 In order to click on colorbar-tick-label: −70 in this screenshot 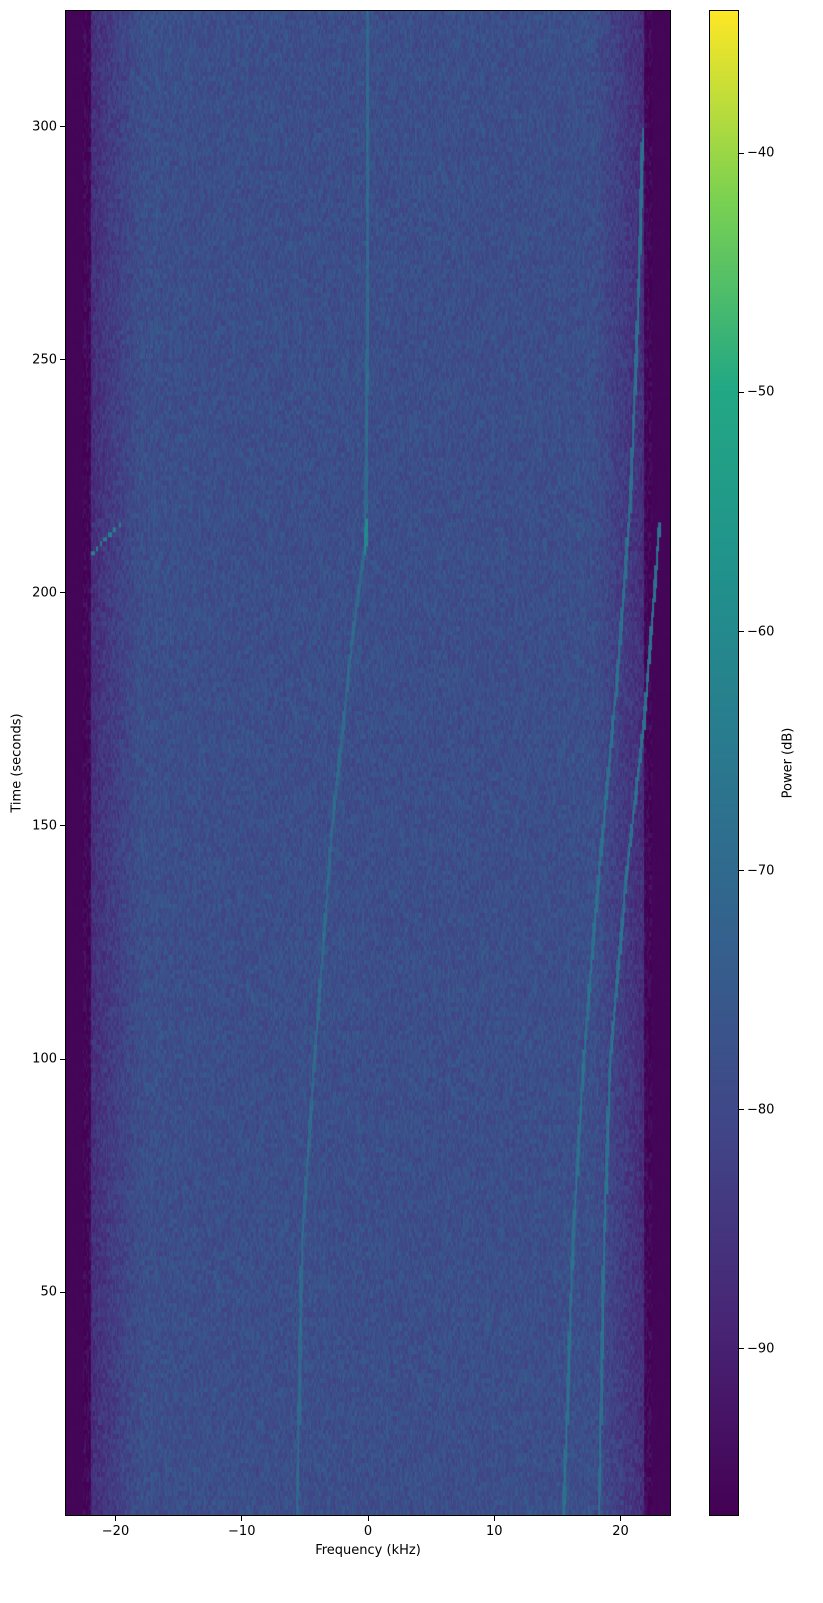, I will do `click(761, 871)`.